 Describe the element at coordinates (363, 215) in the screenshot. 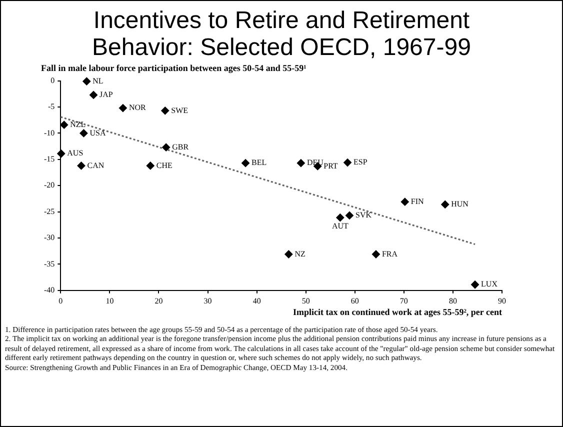

I see `annotation: SVK` at that location.